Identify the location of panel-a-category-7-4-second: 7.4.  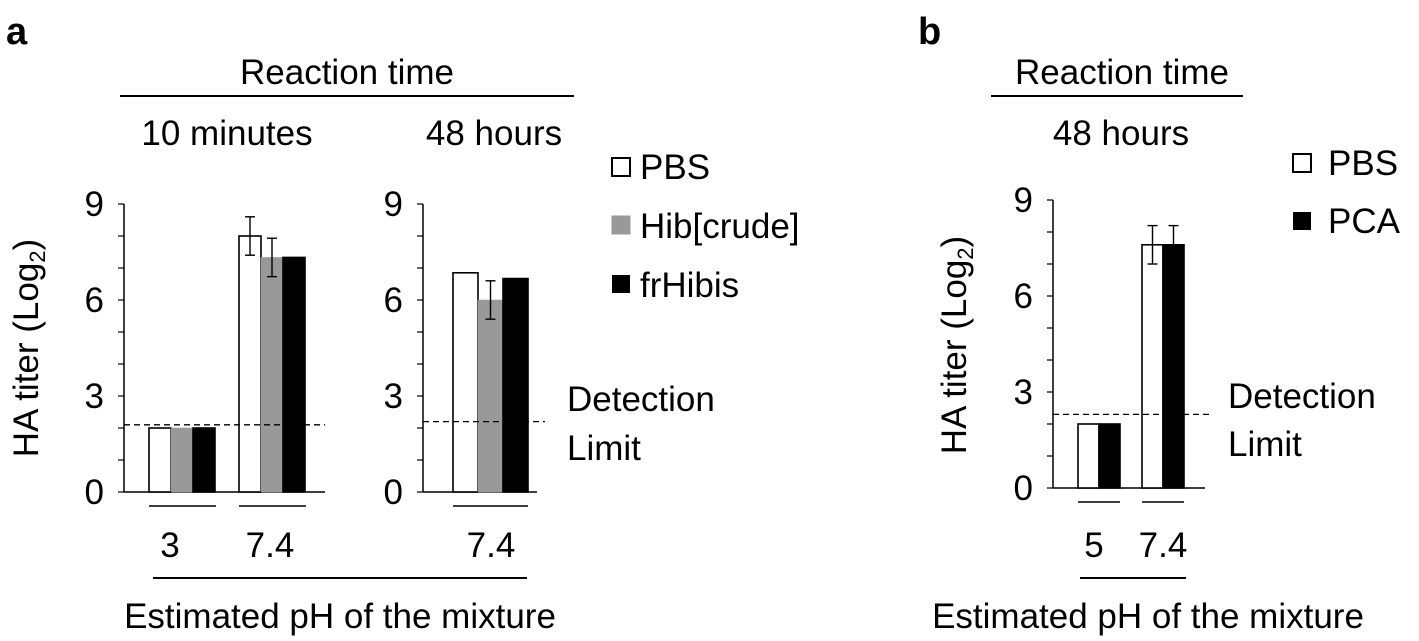
(491, 545).